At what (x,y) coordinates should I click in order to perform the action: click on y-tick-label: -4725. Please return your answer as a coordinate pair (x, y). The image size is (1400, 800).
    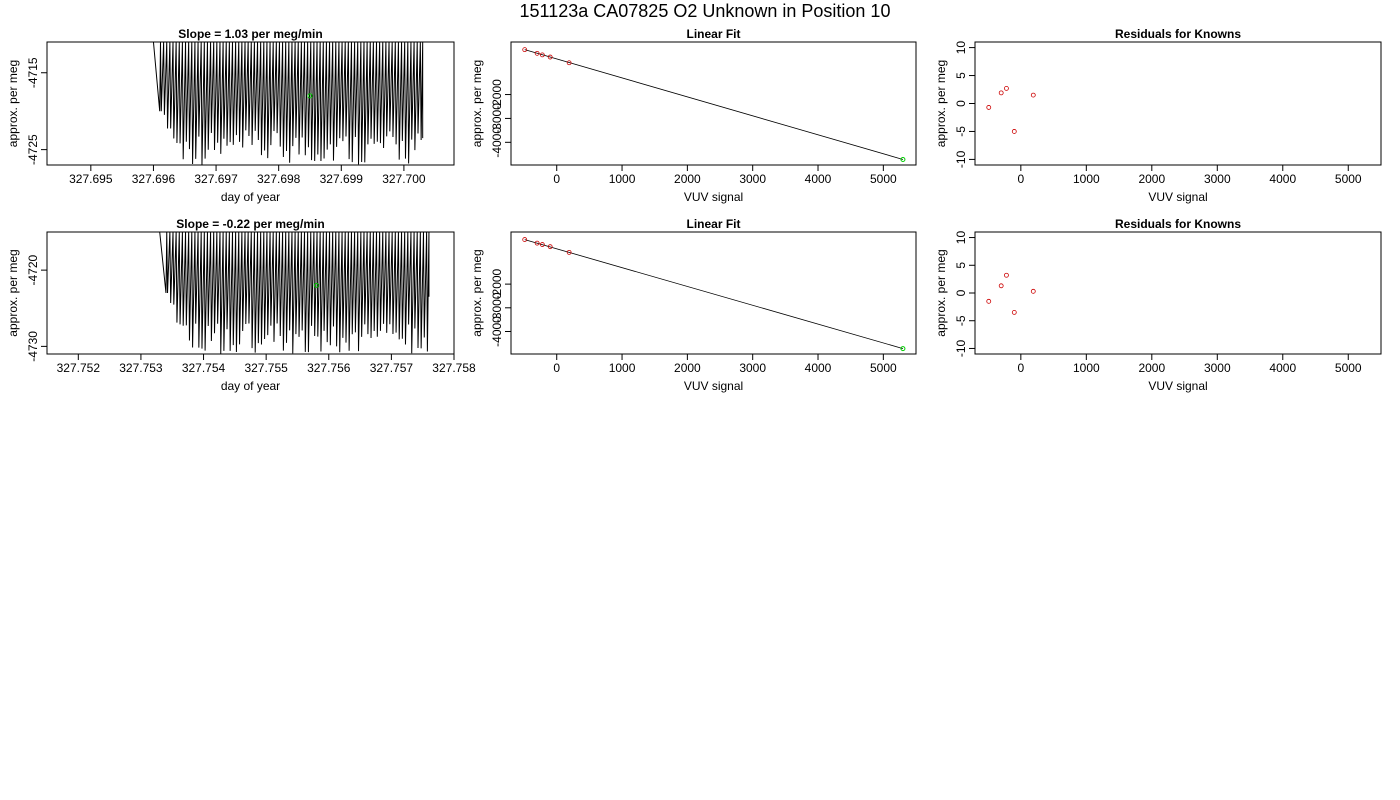
    Looking at the image, I should click on (33, 149).